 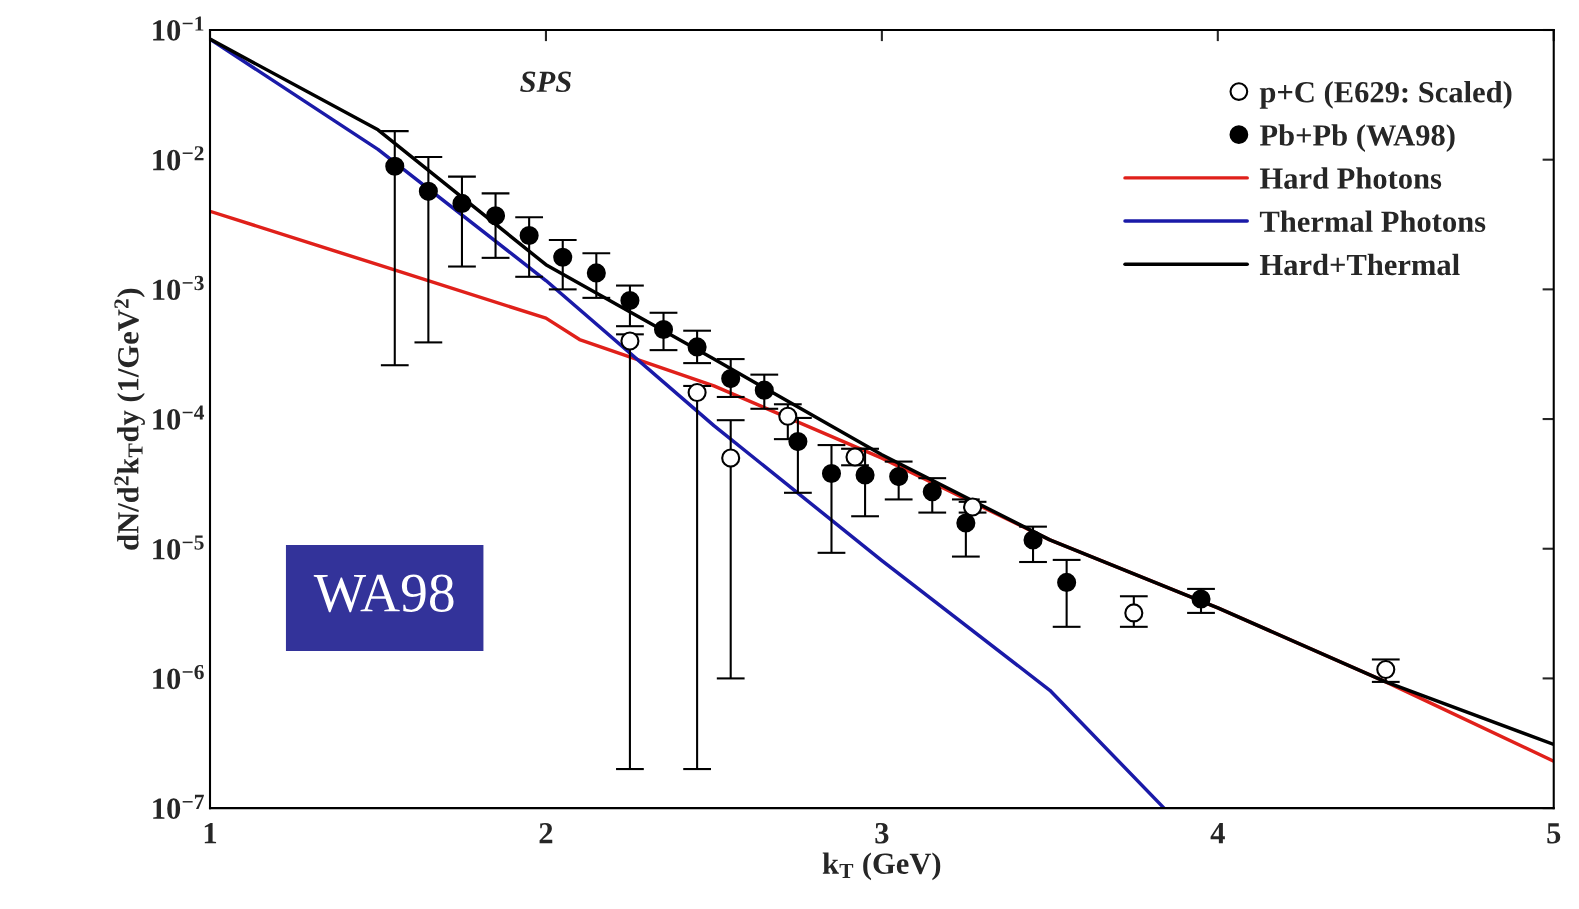 I want to click on y-tick-label: 10$^{−2}$, so click(x=178, y=158).